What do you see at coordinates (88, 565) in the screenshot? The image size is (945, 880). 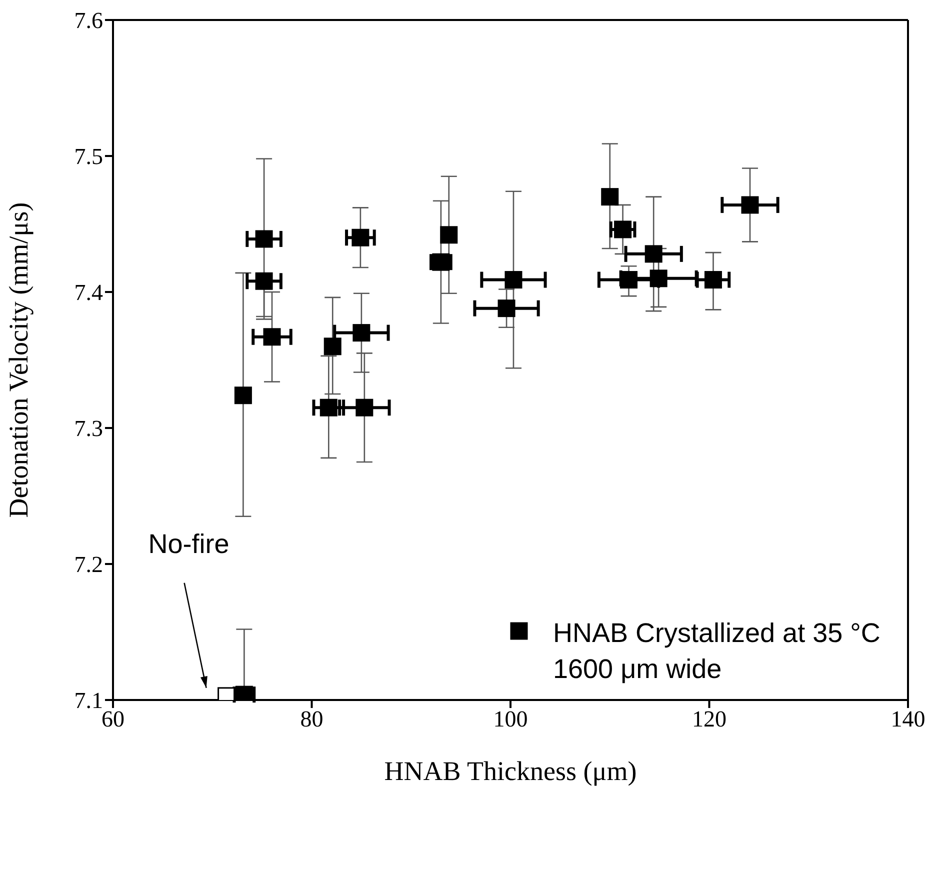 I see `y-tick-label: 7.2` at bounding box center [88, 565].